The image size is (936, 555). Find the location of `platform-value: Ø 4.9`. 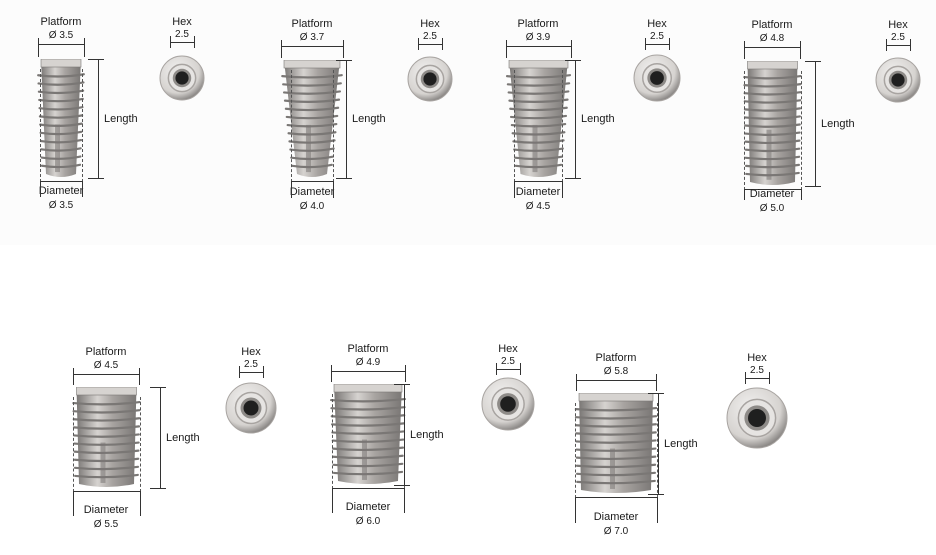

platform-value: Ø 4.9 is located at coordinates (368, 362).